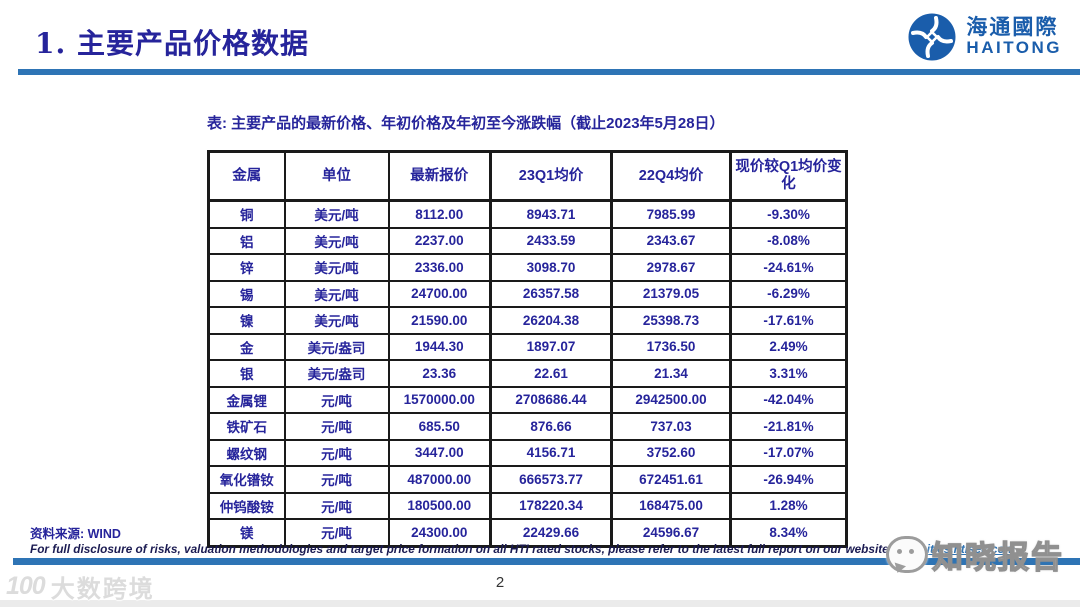 This screenshot has height=607, width=1080. I want to click on chat-bubble-icon, so click(907, 554).